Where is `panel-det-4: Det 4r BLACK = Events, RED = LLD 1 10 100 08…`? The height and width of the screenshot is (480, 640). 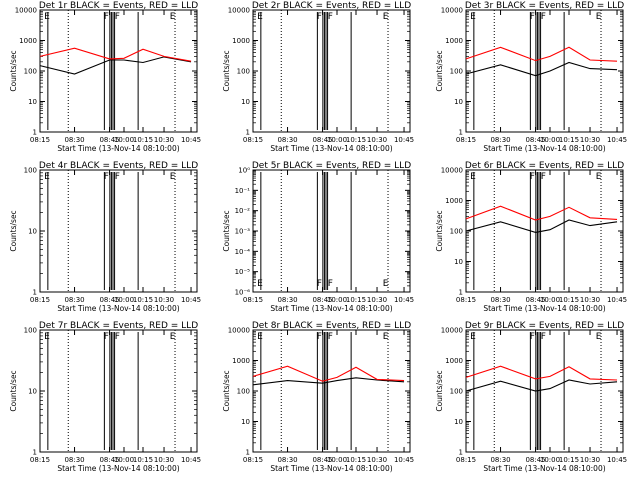 panel-det-4: Det 4r BLACK = Events, RED = LLD 1 10 100 08… is located at coordinates (105, 237).